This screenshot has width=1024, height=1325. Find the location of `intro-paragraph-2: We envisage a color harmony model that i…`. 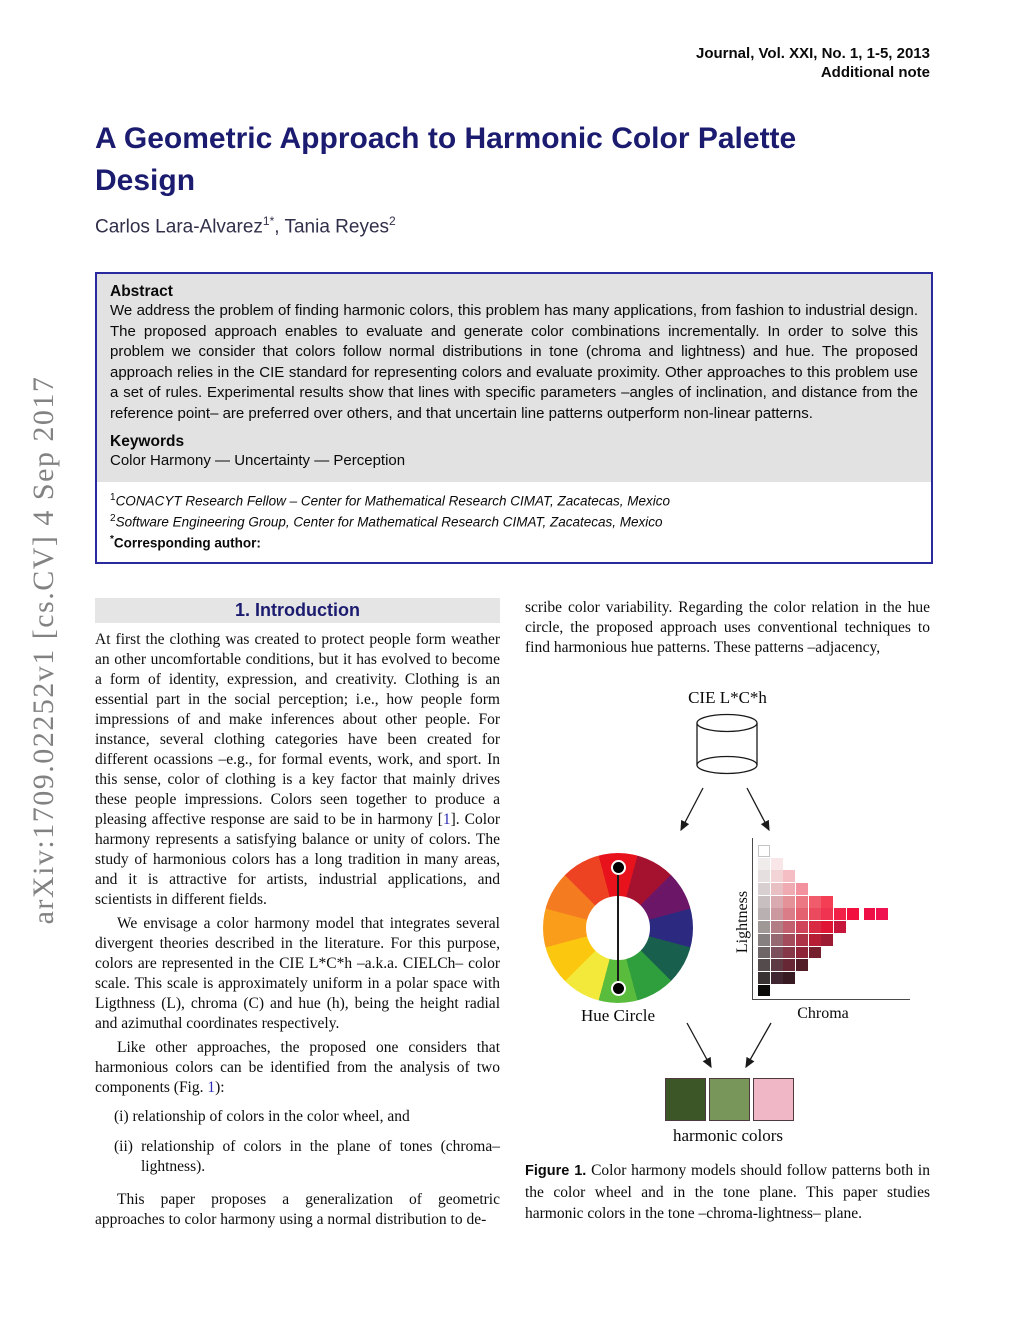

intro-paragraph-2: We envisage a color harmony model that i… is located at coordinates (297, 973).